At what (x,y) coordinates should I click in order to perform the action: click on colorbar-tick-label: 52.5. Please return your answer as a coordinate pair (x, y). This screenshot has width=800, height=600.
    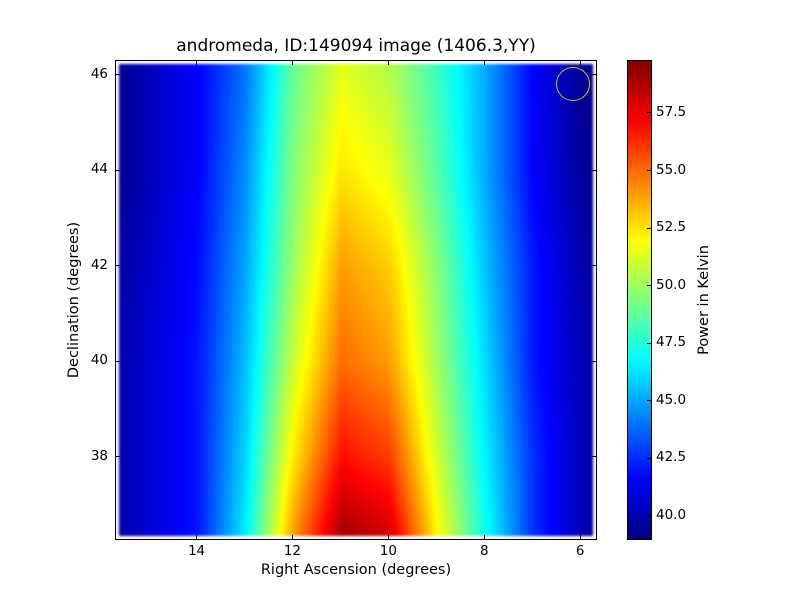
    Looking at the image, I should click on (671, 227).